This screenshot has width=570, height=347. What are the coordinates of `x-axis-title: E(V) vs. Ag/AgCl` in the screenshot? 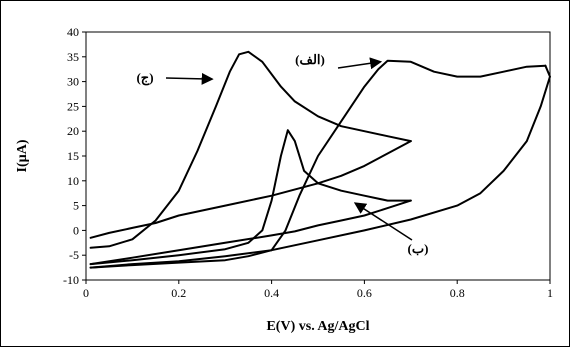 It's located at (317, 326).